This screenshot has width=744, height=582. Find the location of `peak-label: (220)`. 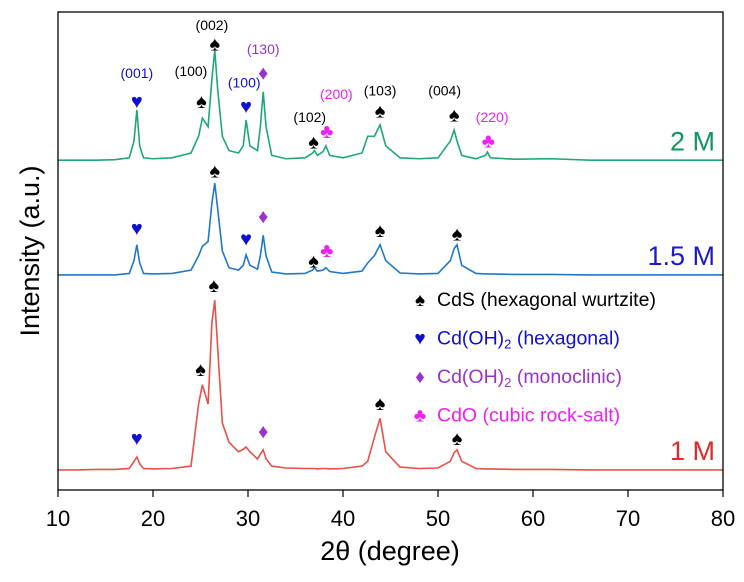

peak-label: (220) is located at coordinates (492, 117).